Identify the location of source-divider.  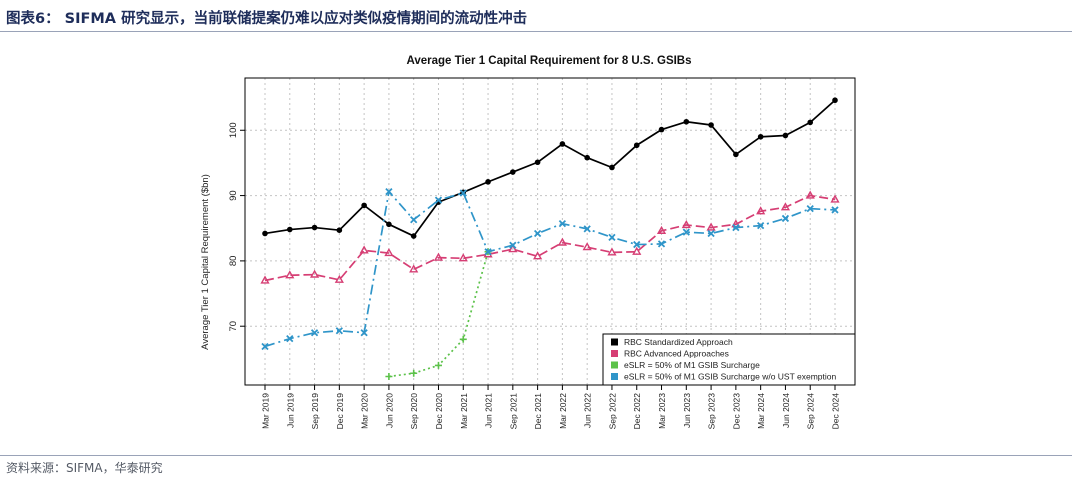
(536, 455).